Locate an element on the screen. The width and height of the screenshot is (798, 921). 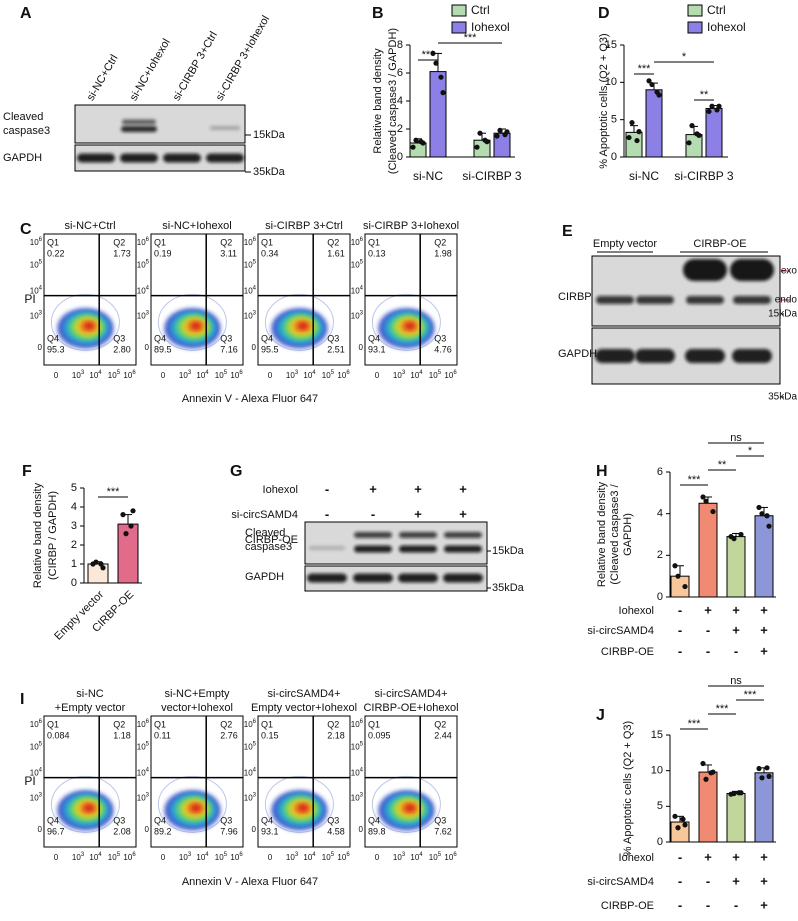
plot-title: si-NC+Iohexol is located at coordinates (196, 226).